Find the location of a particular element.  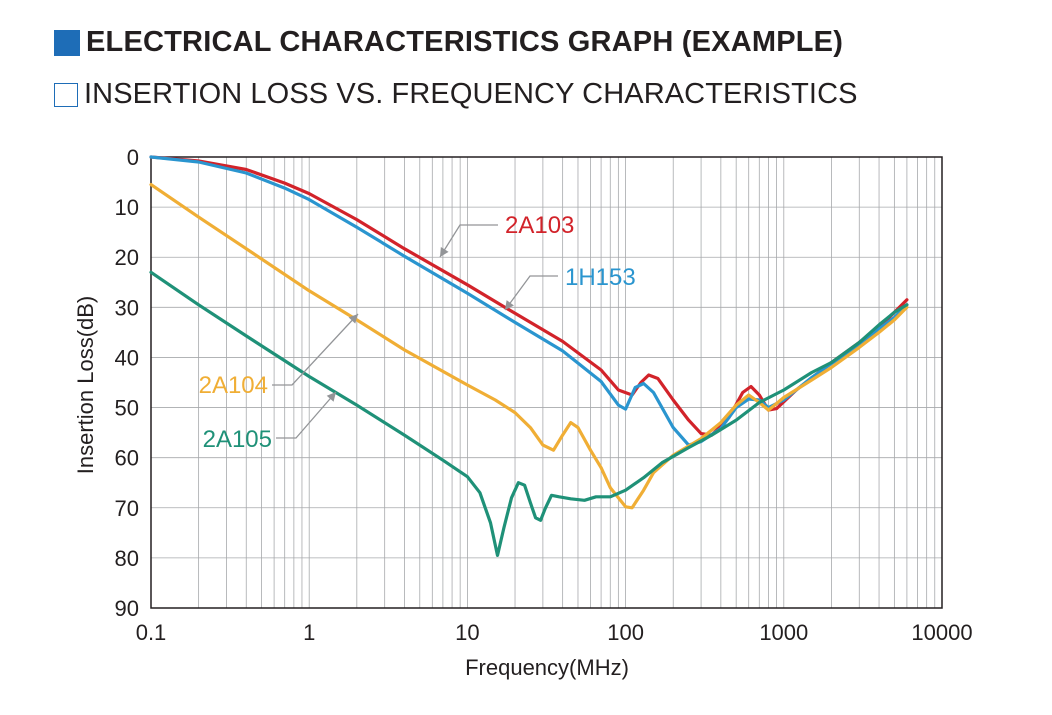

open-square-icon is located at coordinates (66, 94).